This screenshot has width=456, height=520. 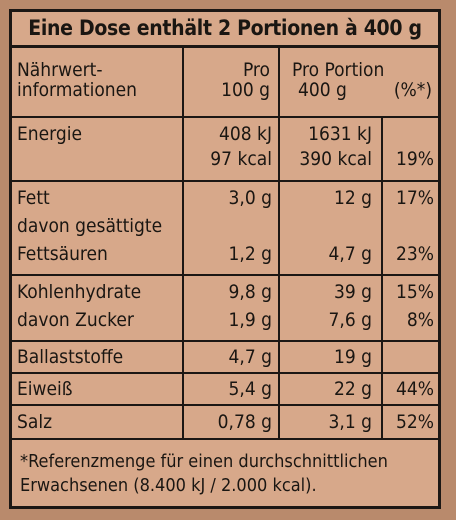 I want to click on zucker-percent: 8%, so click(x=420, y=320).